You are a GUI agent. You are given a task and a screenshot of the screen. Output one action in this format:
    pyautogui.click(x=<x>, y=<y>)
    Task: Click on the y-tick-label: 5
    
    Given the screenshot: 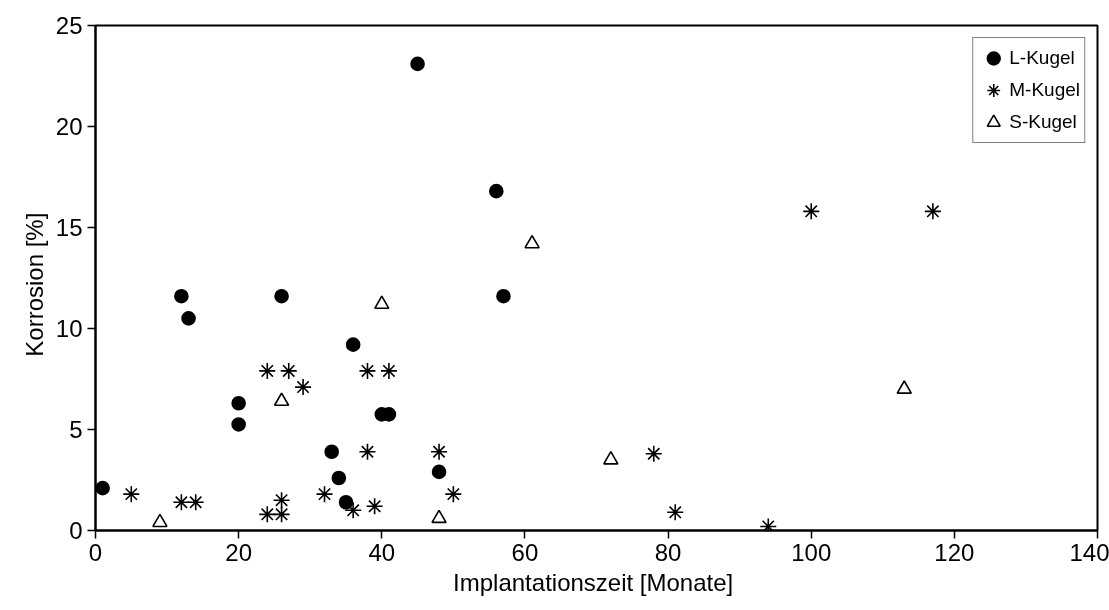 What is the action you would take?
    pyautogui.click(x=76, y=429)
    